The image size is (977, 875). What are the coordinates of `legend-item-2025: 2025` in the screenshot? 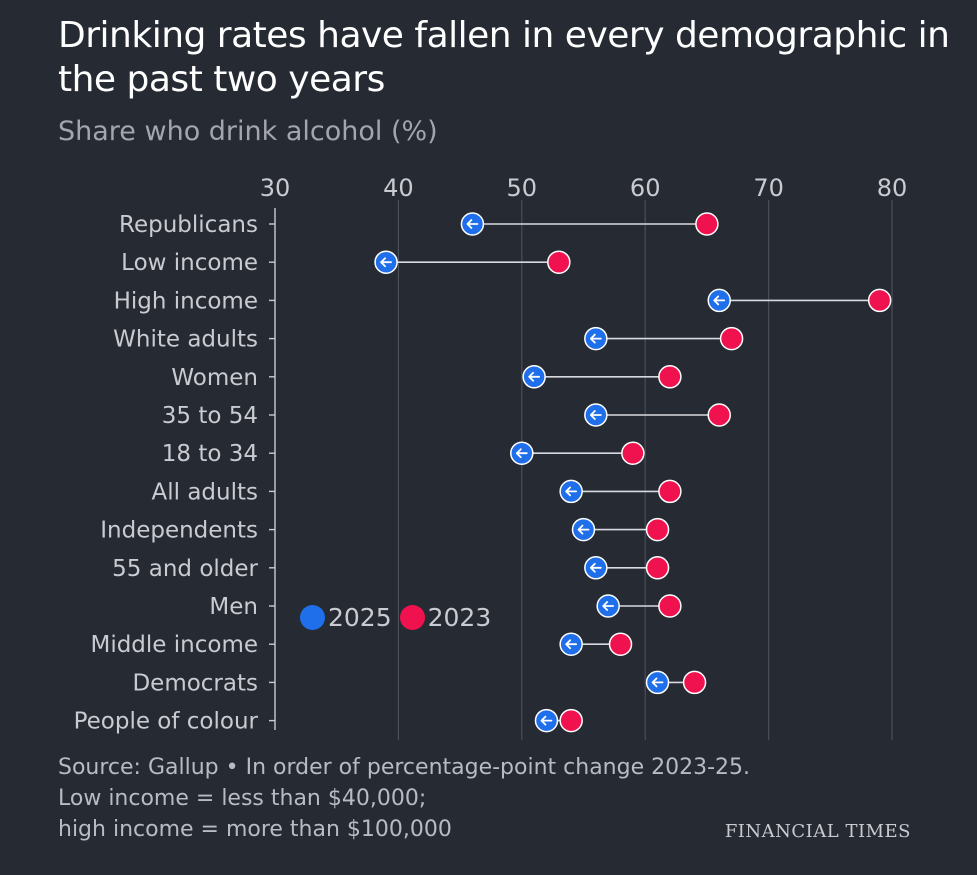 It's located at (346, 617).